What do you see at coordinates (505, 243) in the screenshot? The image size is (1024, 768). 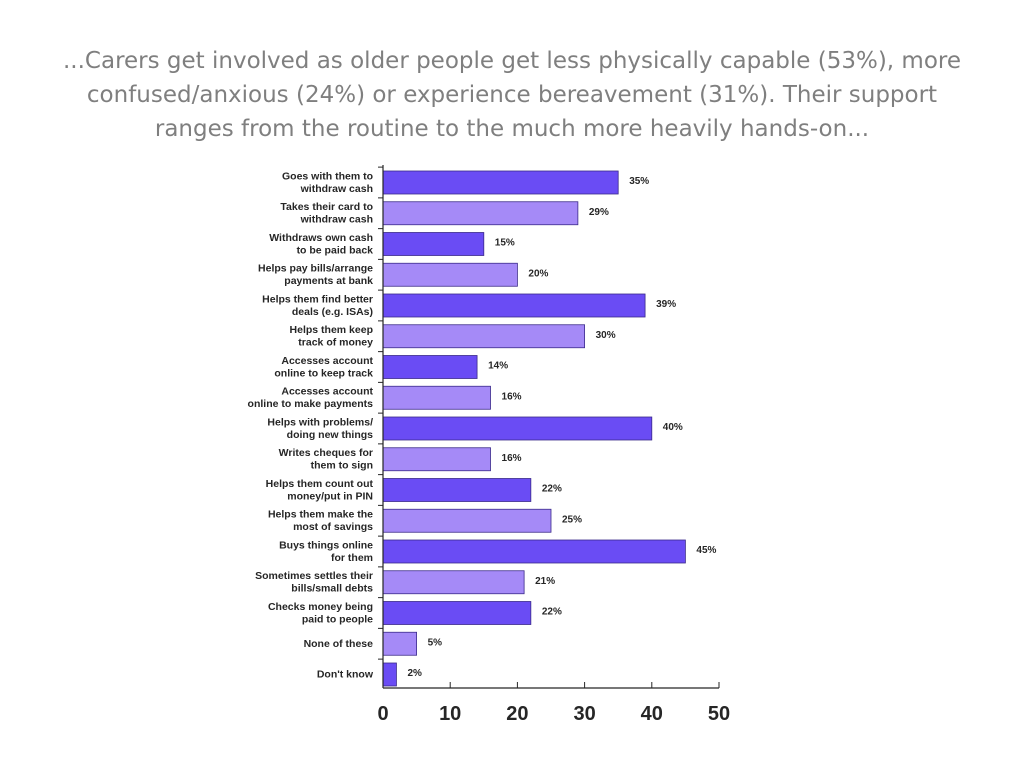 I see `bar-value-label: 15%` at bounding box center [505, 243].